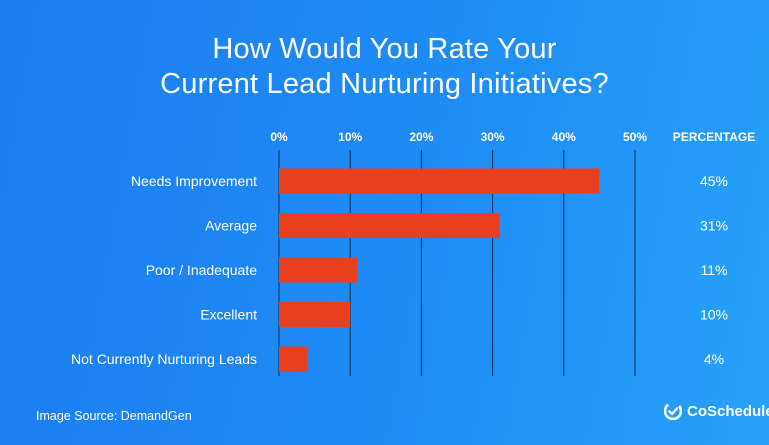 This screenshot has height=445, width=769. What do you see at coordinates (714, 181) in the screenshot?
I see `value-label: 45%` at bounding box center [714, 181].